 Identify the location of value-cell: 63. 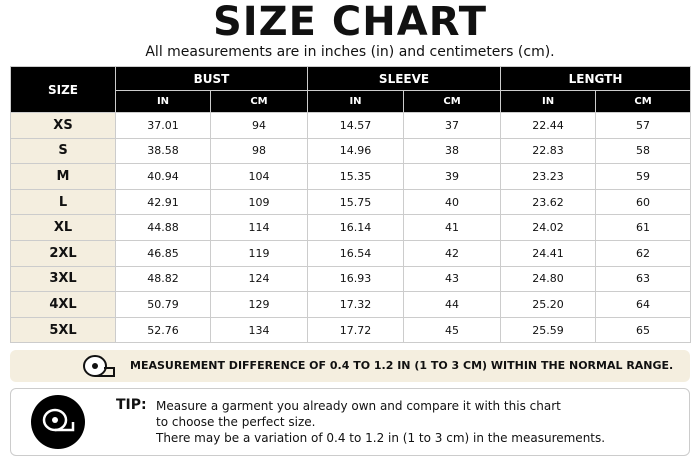
(643, 279).